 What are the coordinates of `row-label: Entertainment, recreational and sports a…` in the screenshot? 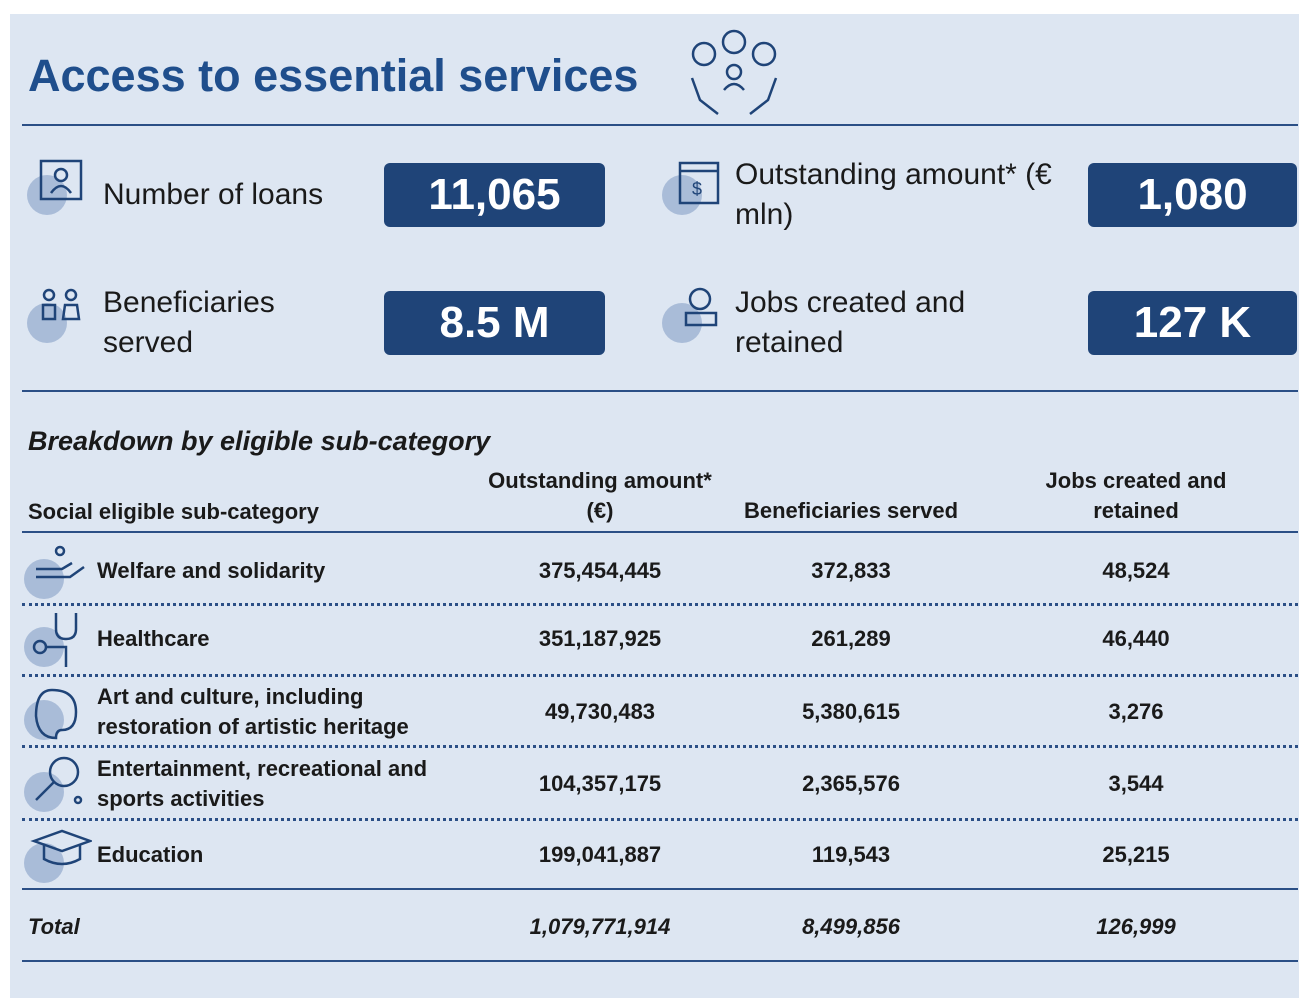 It's located at (262, 783).